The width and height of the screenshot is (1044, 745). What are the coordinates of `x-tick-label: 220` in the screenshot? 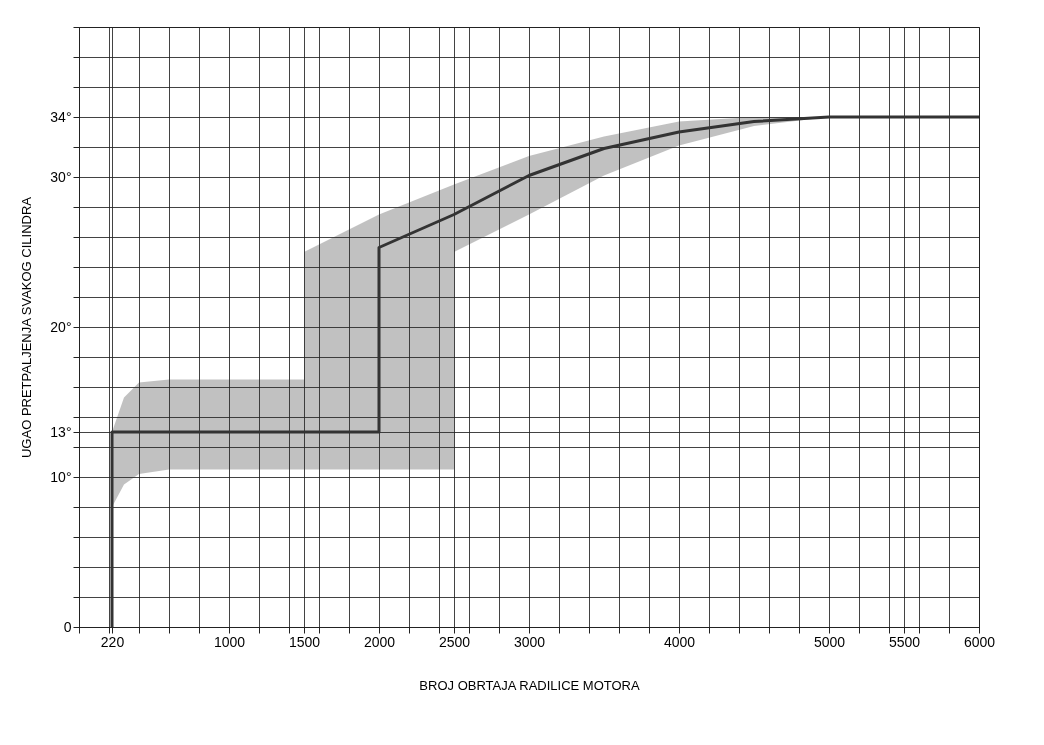 It's located at (112, 641).